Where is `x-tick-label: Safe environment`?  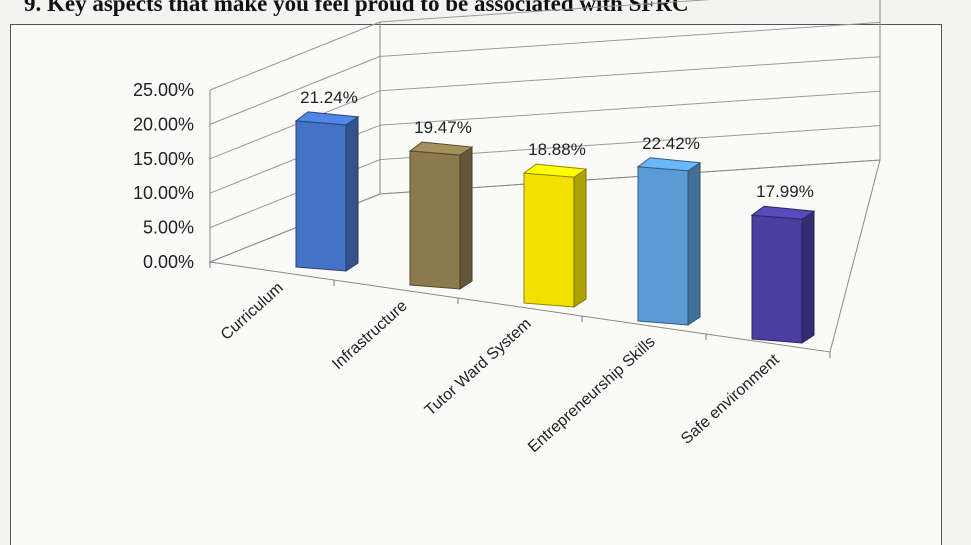
x-tick-label: Safe environment is located at coordinates (730, 399).